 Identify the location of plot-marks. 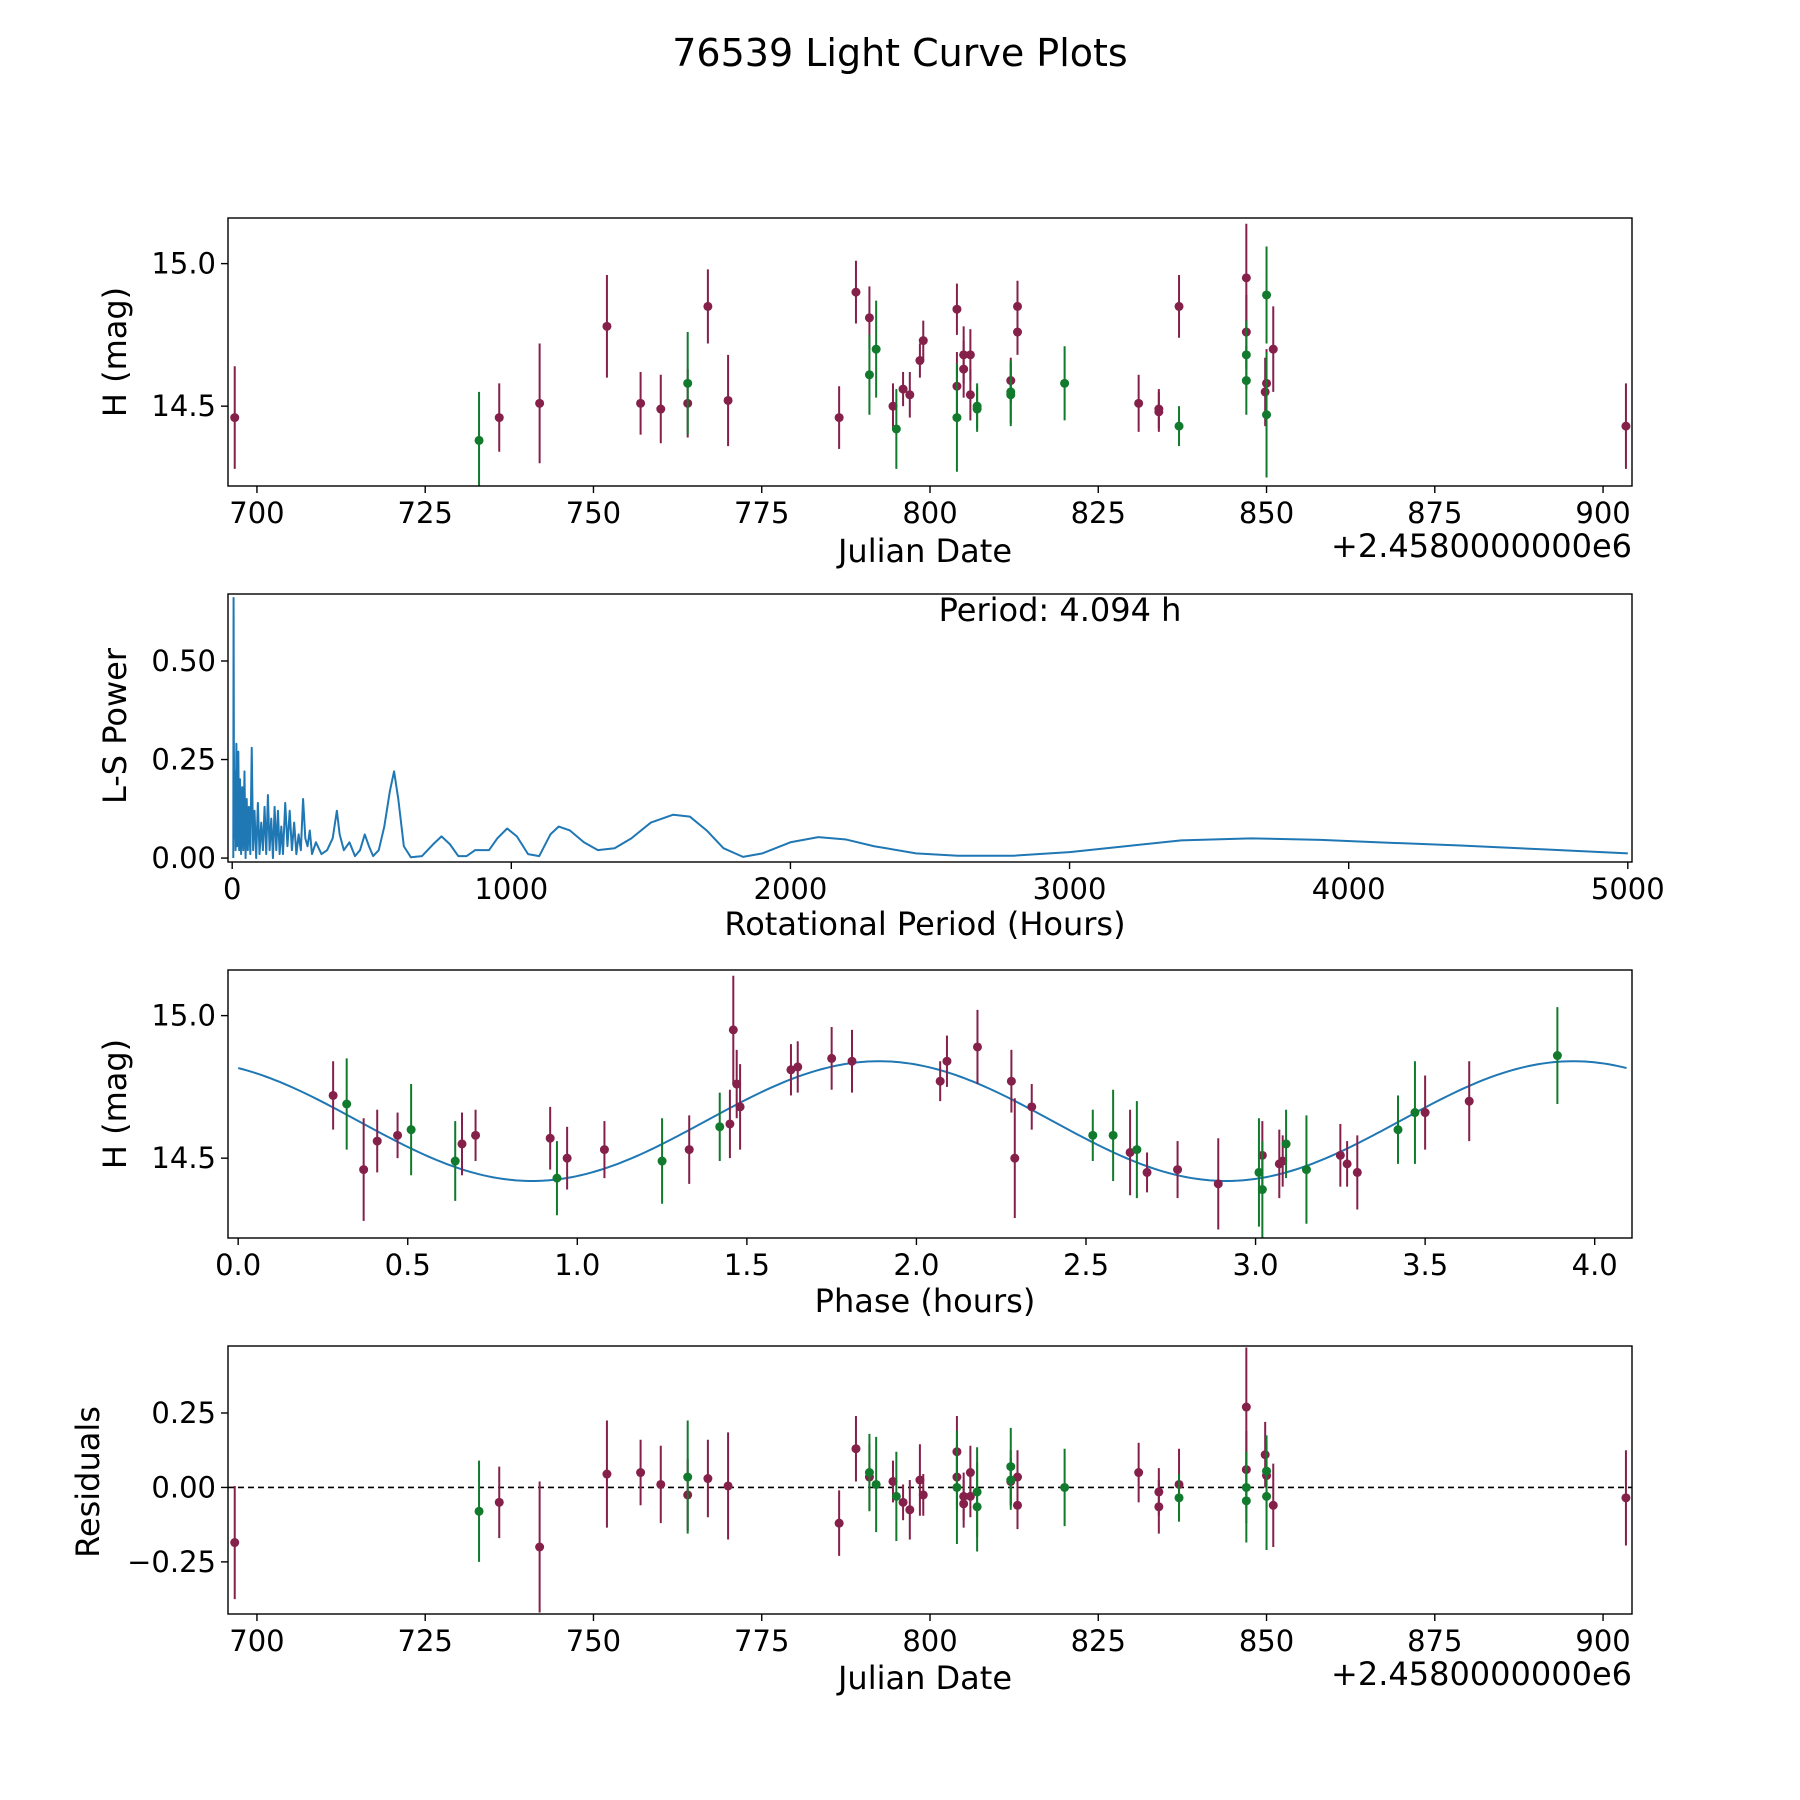
(932, 1106).